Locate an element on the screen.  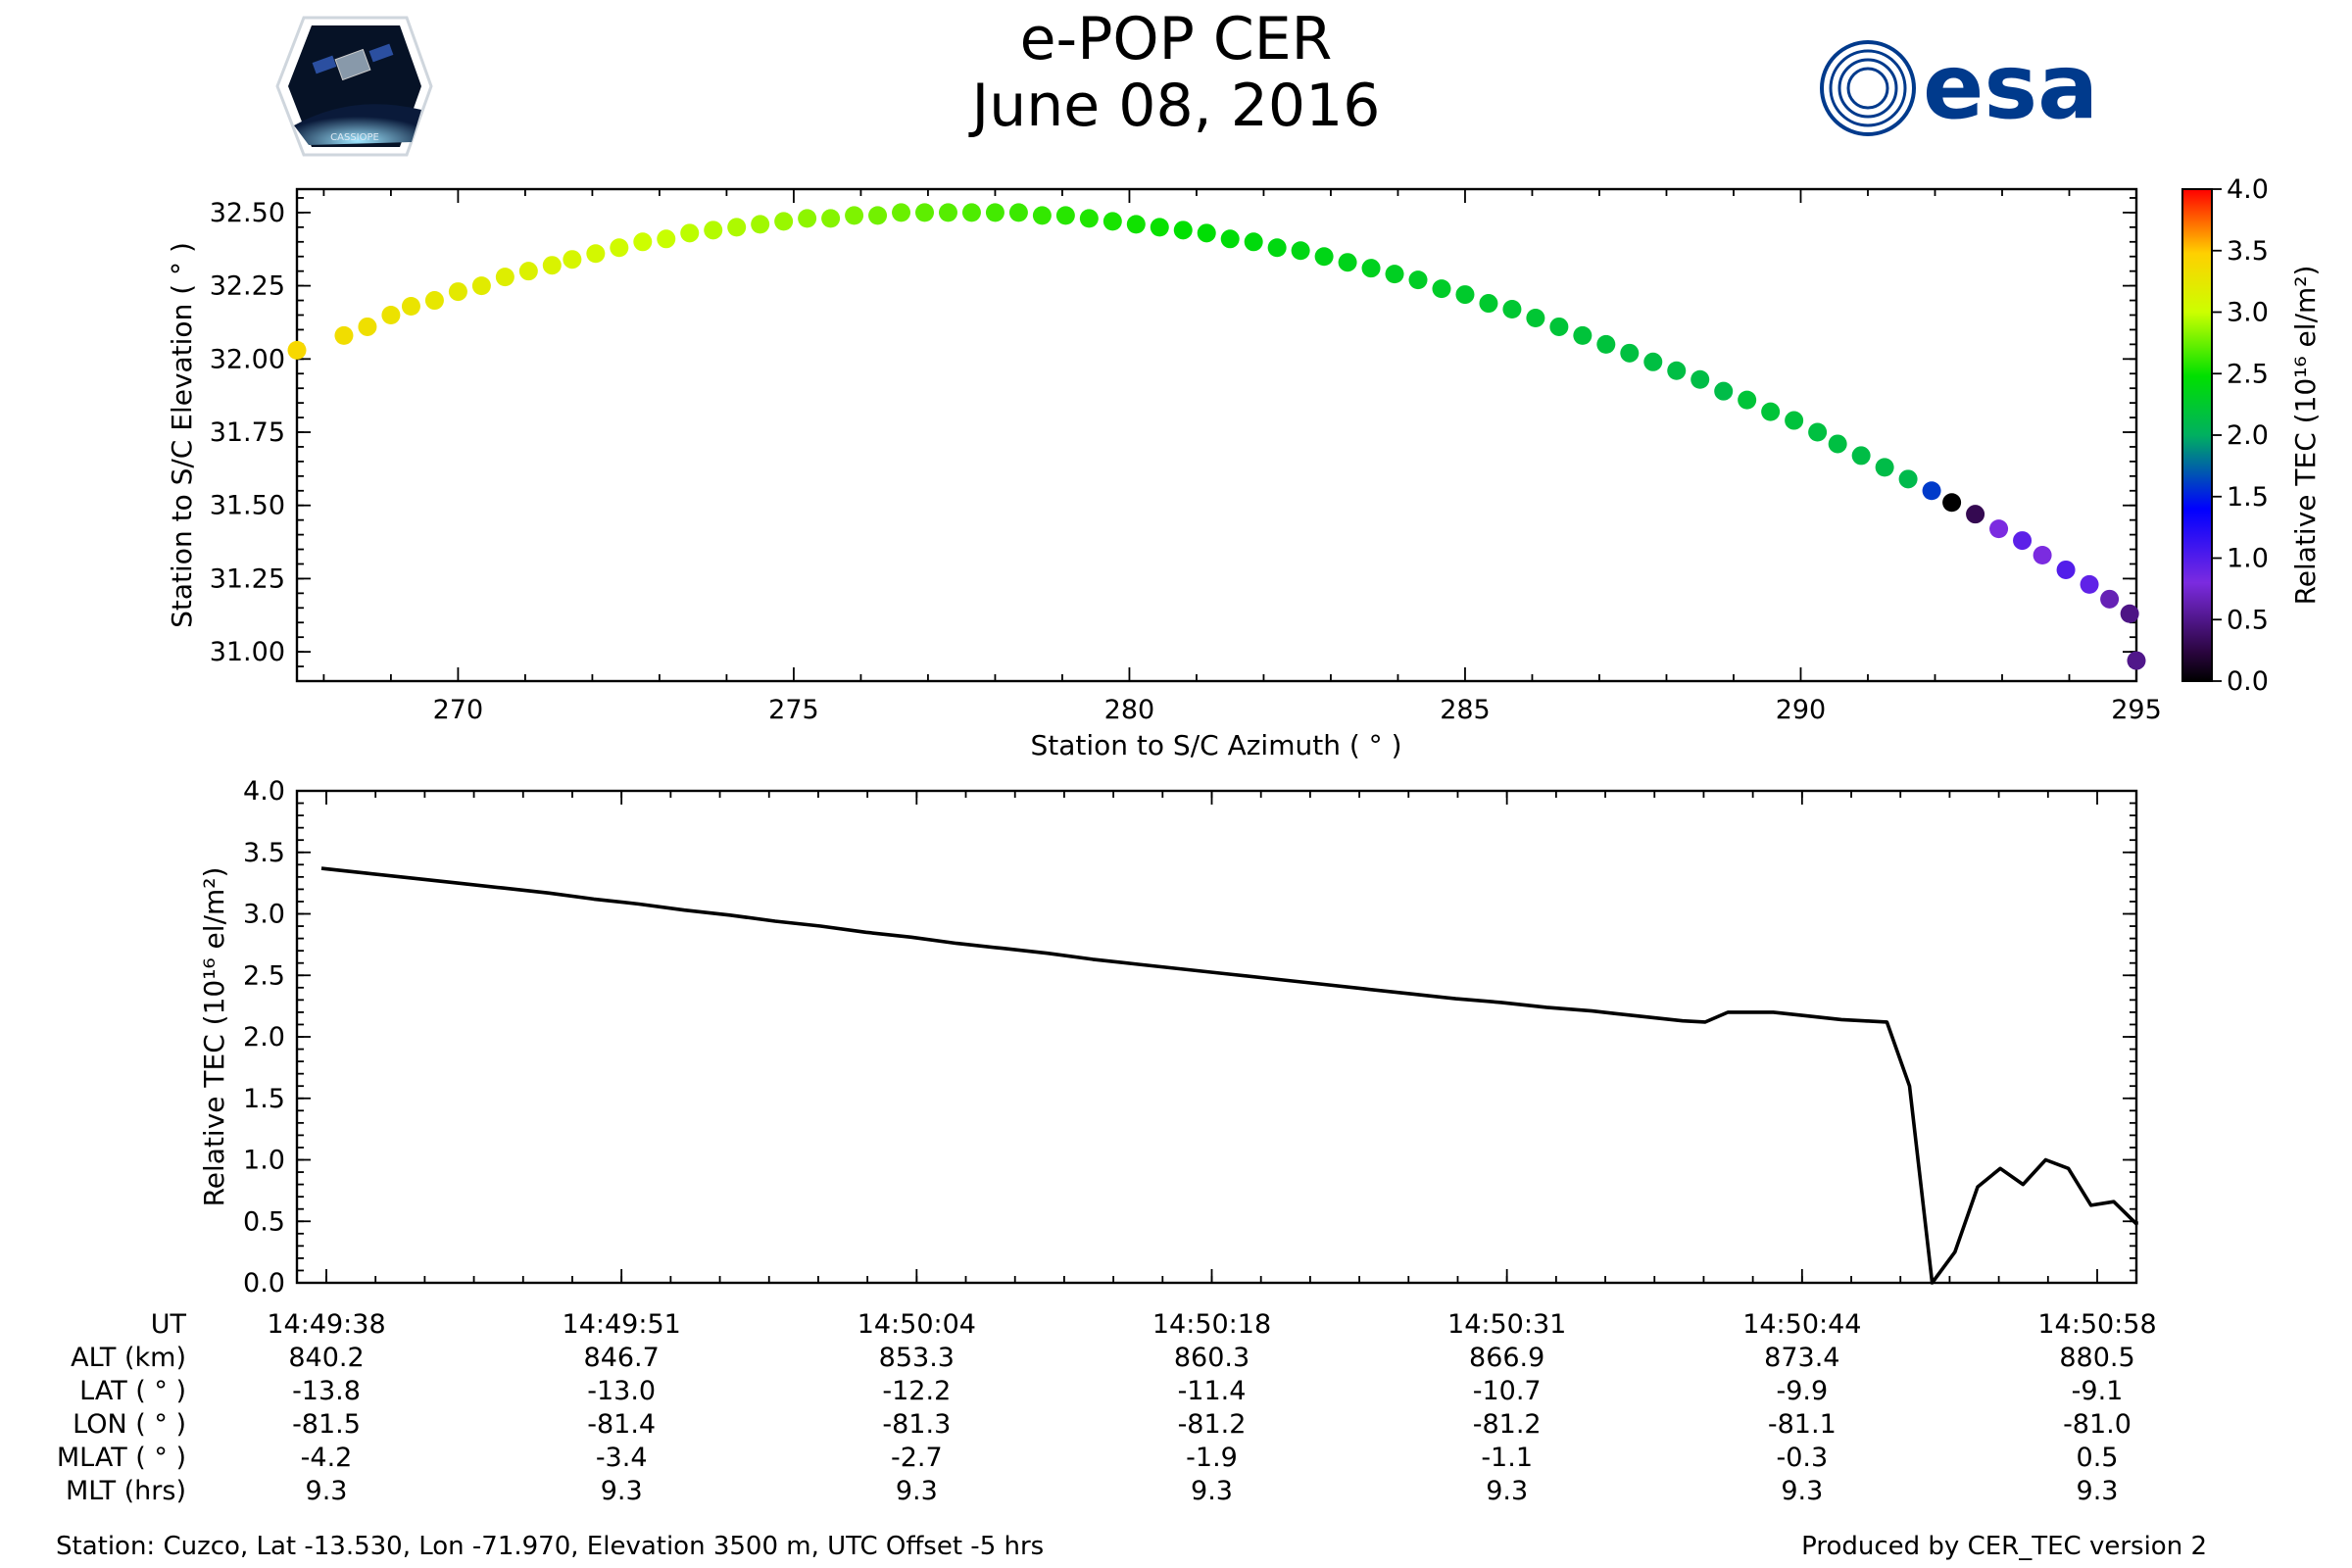
table-cell: -1.9 is located at coordinates (1212, 1458).